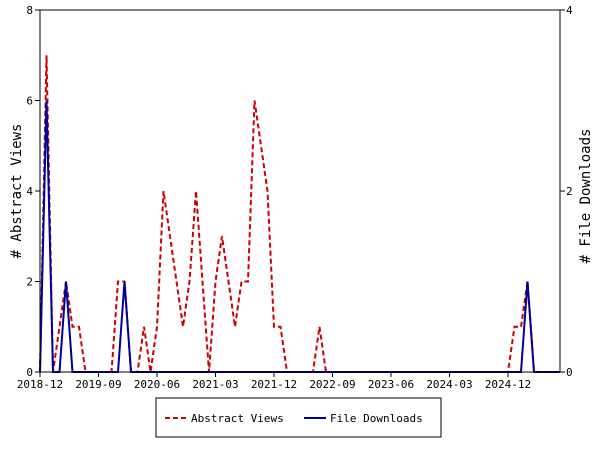 The image size is (600, 450). What do you see at coordinates (29, 372) in the screenshot?
I see `y-left-tick-label: 0` at bounding box center [29, 372].